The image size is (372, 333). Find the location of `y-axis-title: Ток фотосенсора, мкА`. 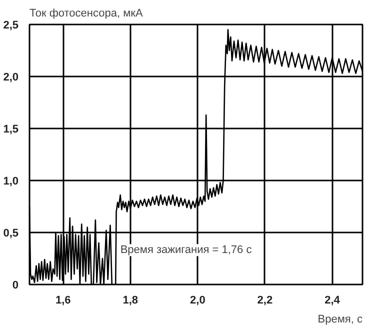

y-axis-title: Ток фотосенсора, мкА is located at coordinates (87, 14).